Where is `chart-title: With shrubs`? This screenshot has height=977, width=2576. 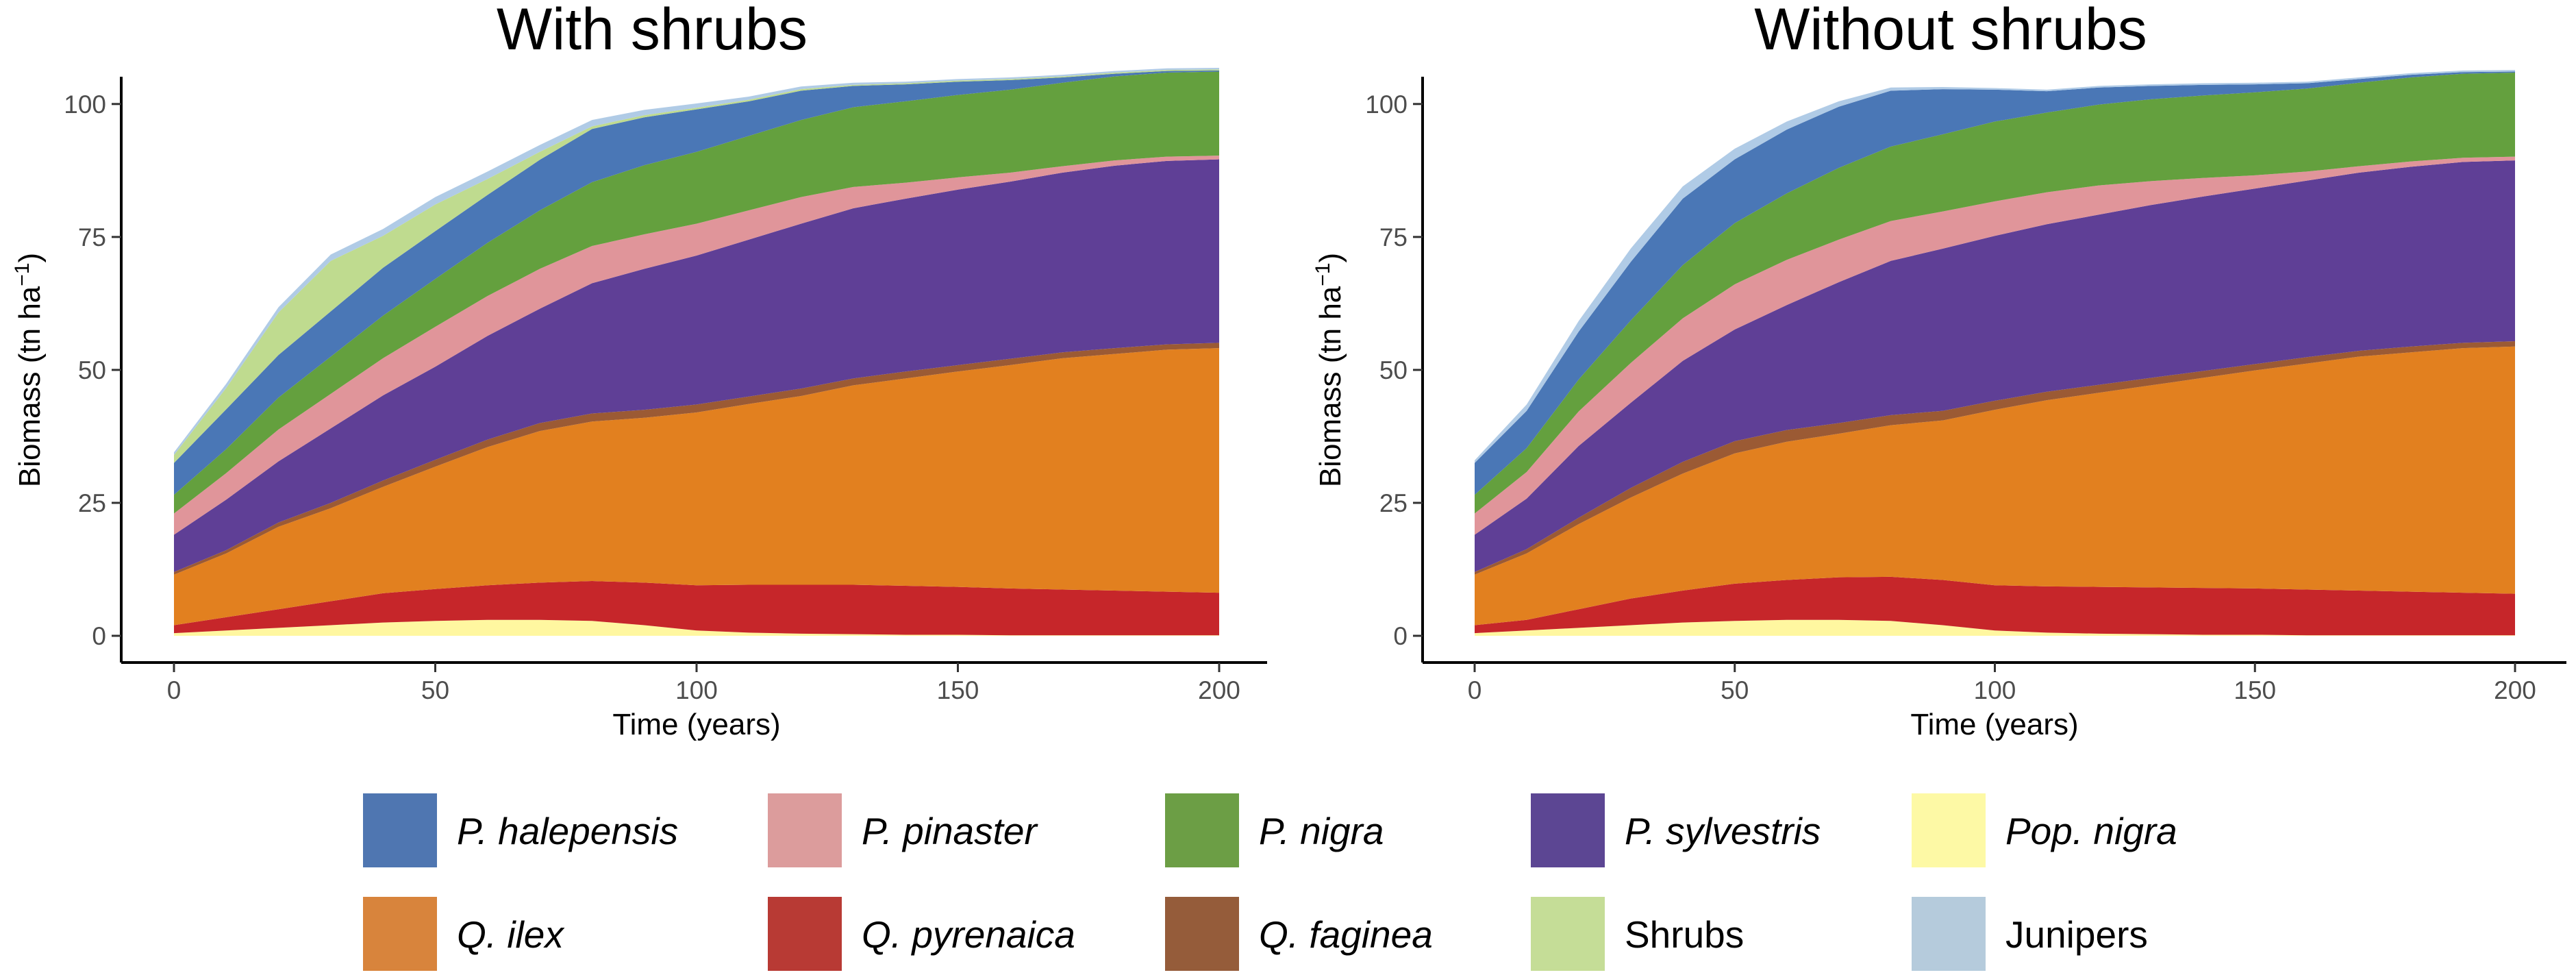 chart-title: With shrubs is located at coordinates (652, 31).